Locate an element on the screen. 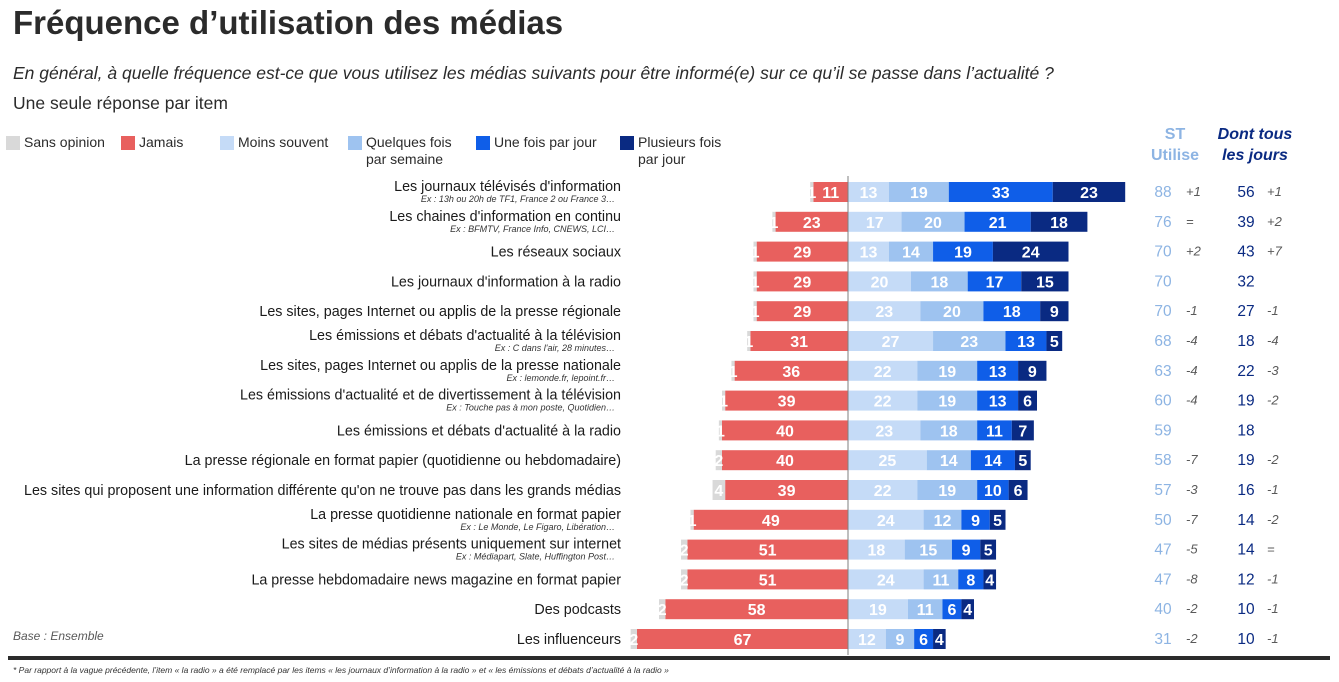 The image size is (1339, 682). legend-swatch-sans-opinion is located at coordinates (13, 143).